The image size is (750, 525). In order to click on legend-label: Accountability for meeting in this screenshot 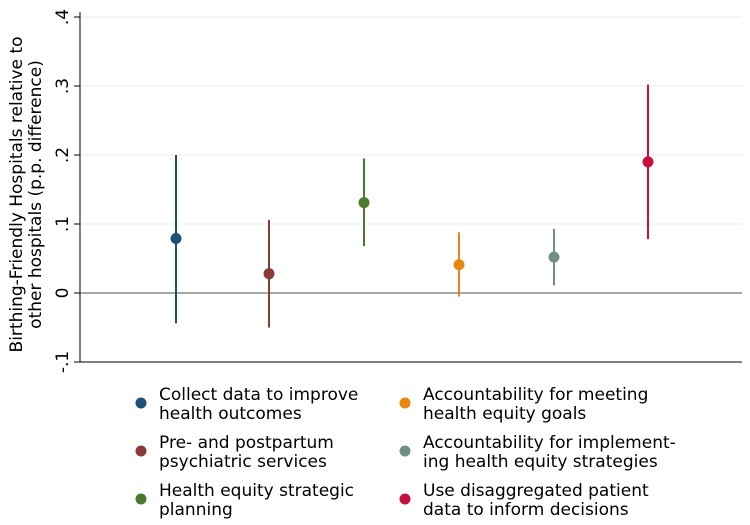, I will do `click(535, 395)`.